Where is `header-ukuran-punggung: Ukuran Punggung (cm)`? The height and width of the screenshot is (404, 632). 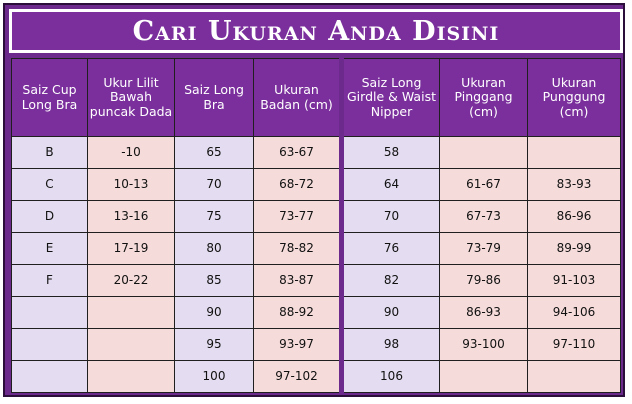 header-ukuran-punggung: Ukuran Punggung (cm) is located at coordinates (574, 97).